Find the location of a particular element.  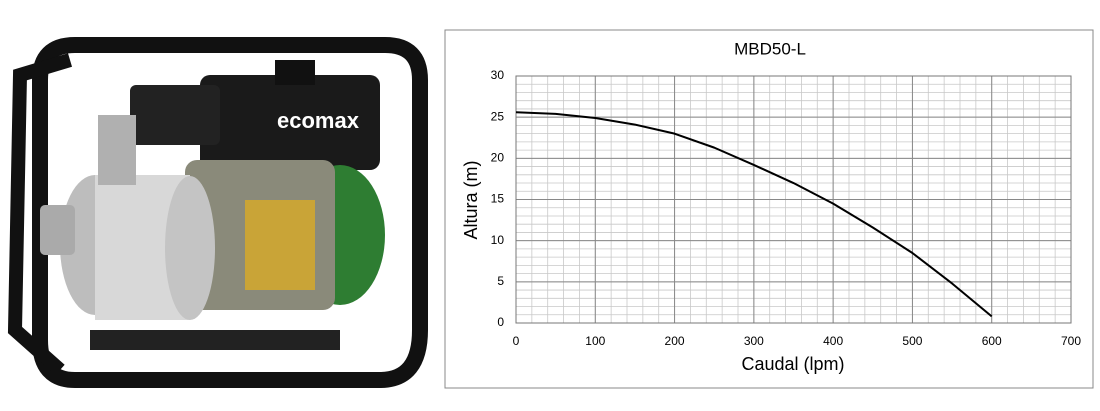

y-tick-label: 15 is located at coordinates (498, 199).